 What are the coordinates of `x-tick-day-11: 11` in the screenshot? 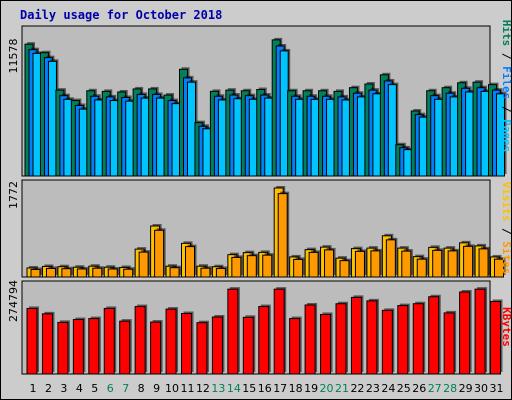 It's located at (188, 388).